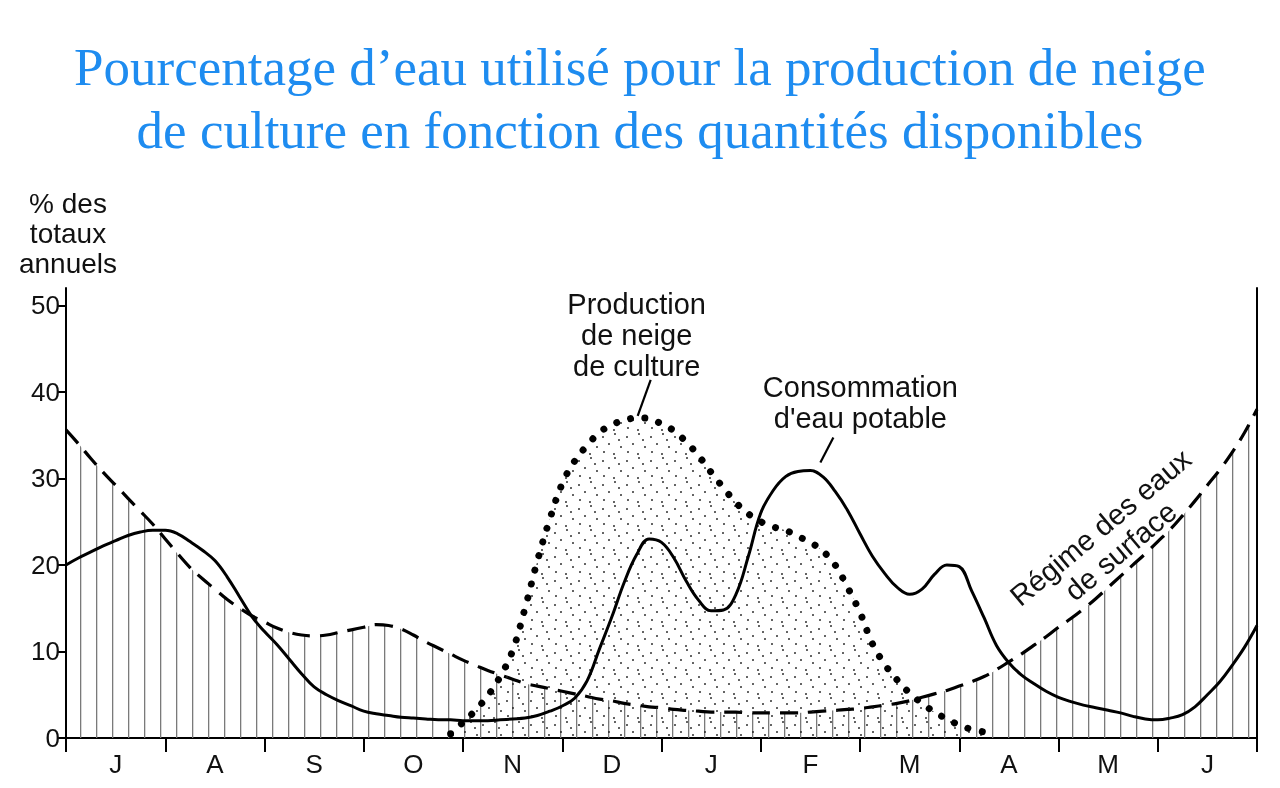 Image resolution: width=1280 pixels, height=788 pixels. Describe the element at coordinates (68, 233) in the screenshot. I see `y-axis-title: % des totaux annuels` at that location.